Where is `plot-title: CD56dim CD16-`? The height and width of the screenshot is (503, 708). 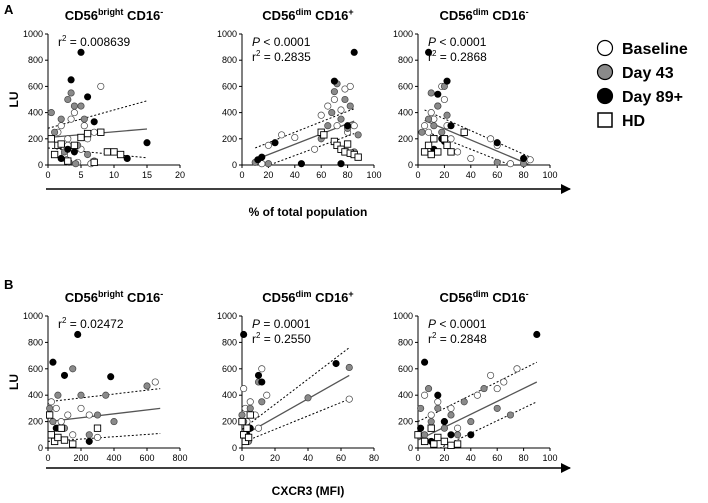
plot-title: CD56dim CD16- is located at coordinates (483, 297).